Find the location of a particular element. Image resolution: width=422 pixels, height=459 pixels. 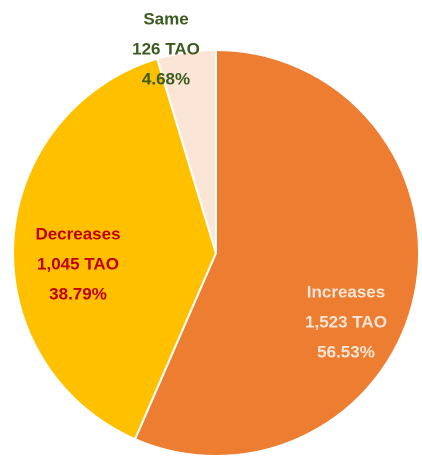

slice-amount: 126 TAO is located at coordinates (166, 48).